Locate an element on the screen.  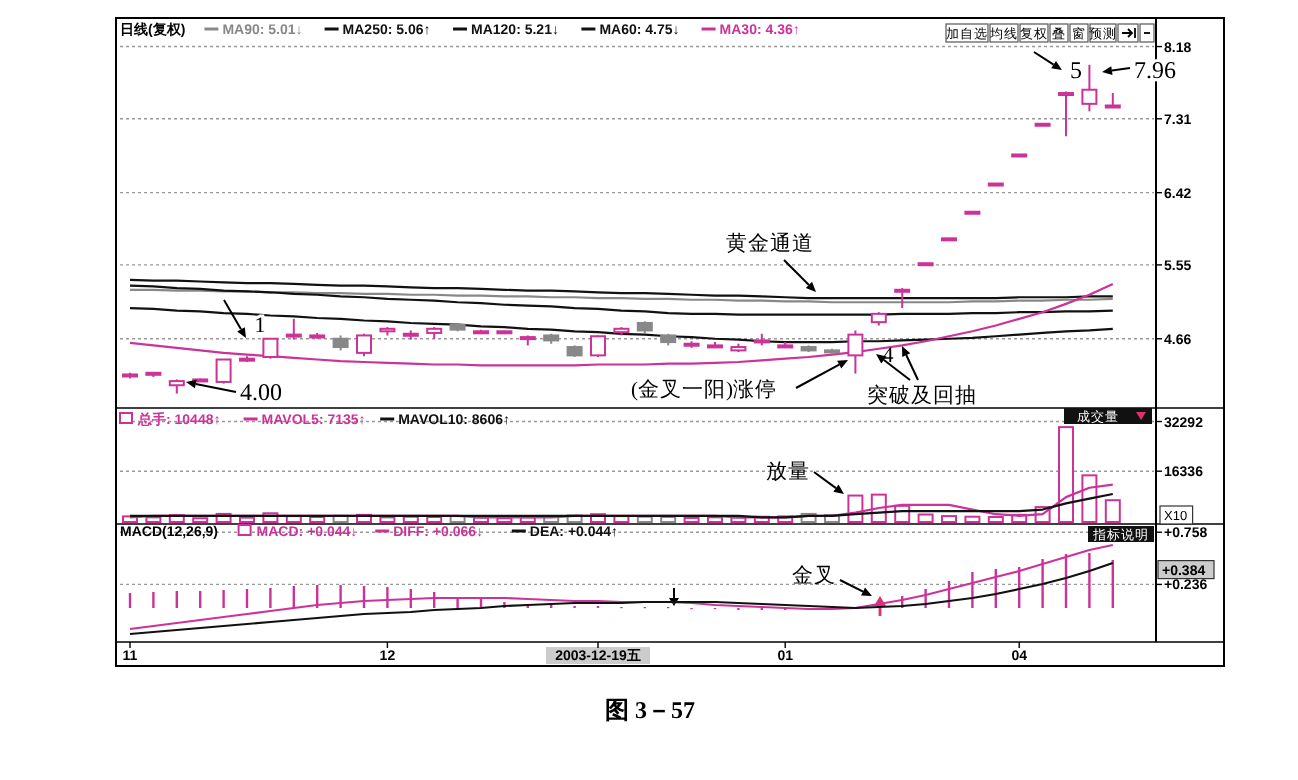
annotation: (金叉一阳)涨停 is located at coordinates (704, 390).